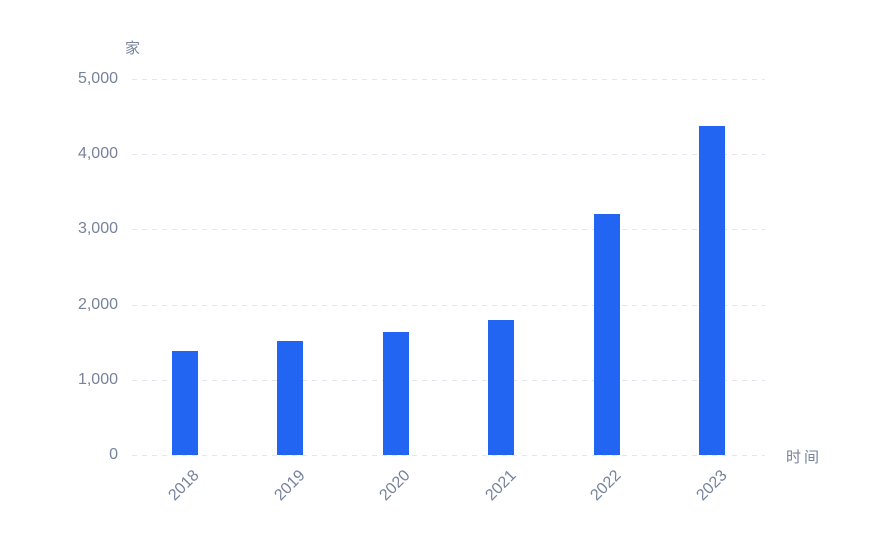 The width and height of the screenshot is (887, 557). What do you see at coordinates (133, 48) in the screenshot?
I see `y-axis-unit-label: 家` at bounding box center [133, 48].